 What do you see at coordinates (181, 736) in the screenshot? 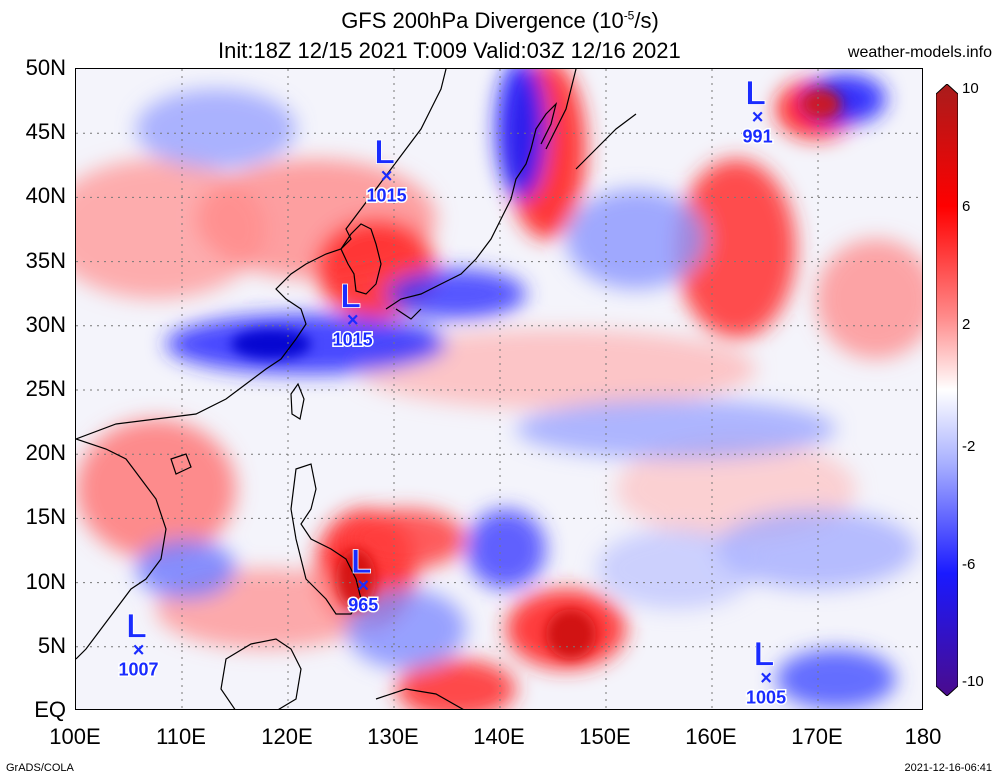
I see `lon-label: 110E` at bounding box center [181, 736].